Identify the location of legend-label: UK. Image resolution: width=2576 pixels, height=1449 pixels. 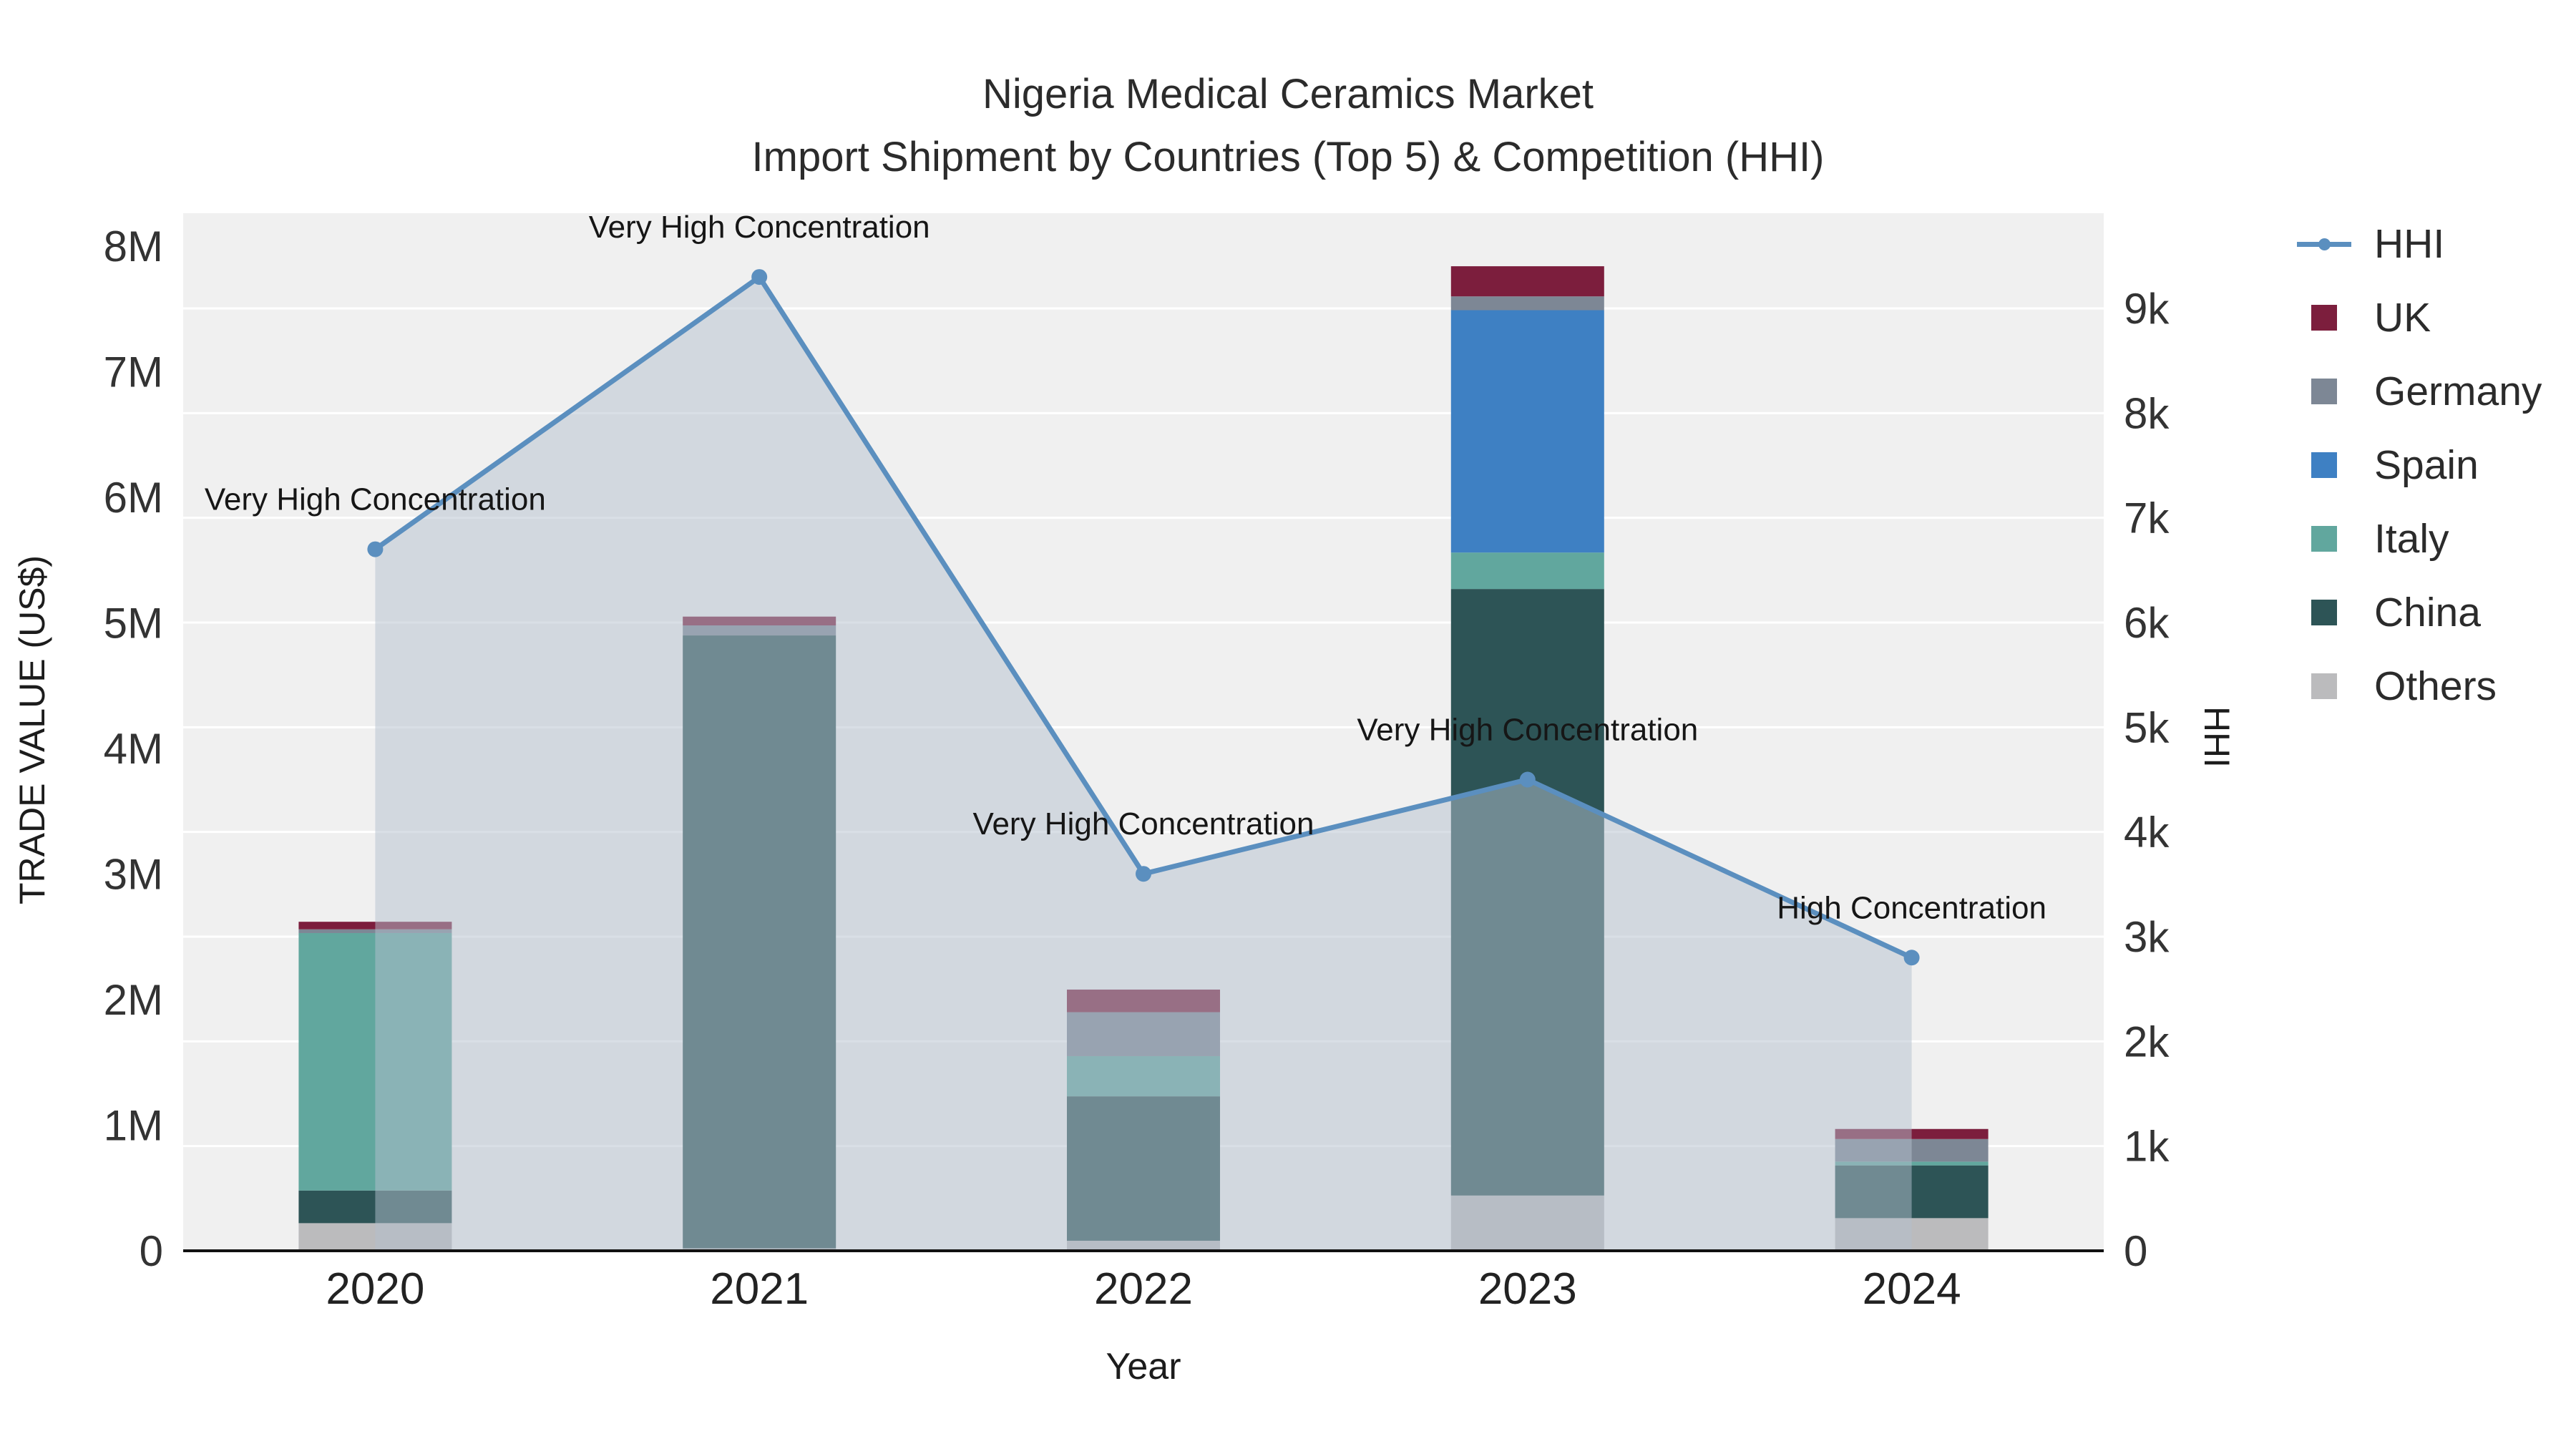
(2402, 318).